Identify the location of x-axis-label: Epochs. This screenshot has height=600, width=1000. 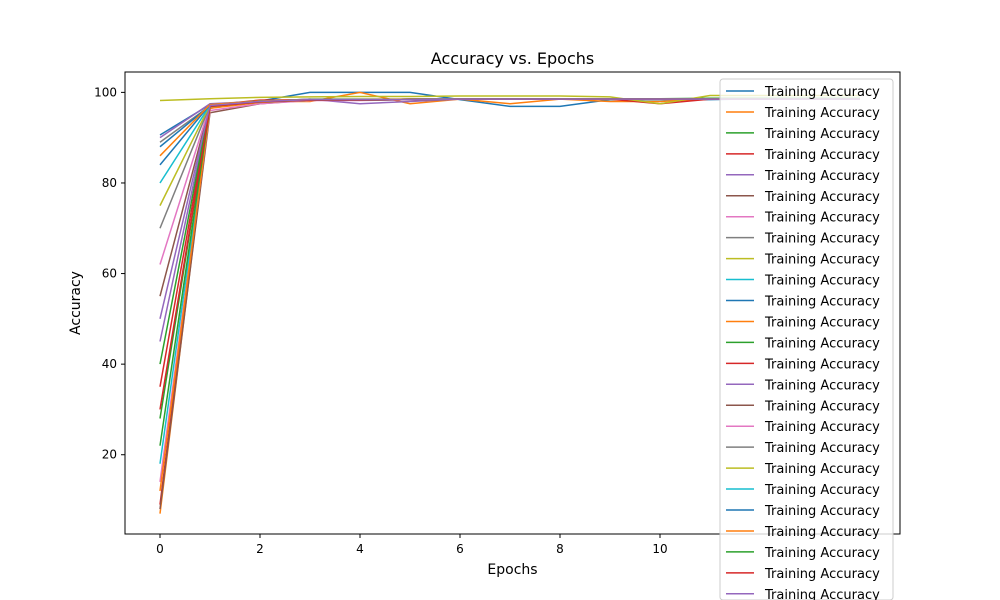
(512, 570).